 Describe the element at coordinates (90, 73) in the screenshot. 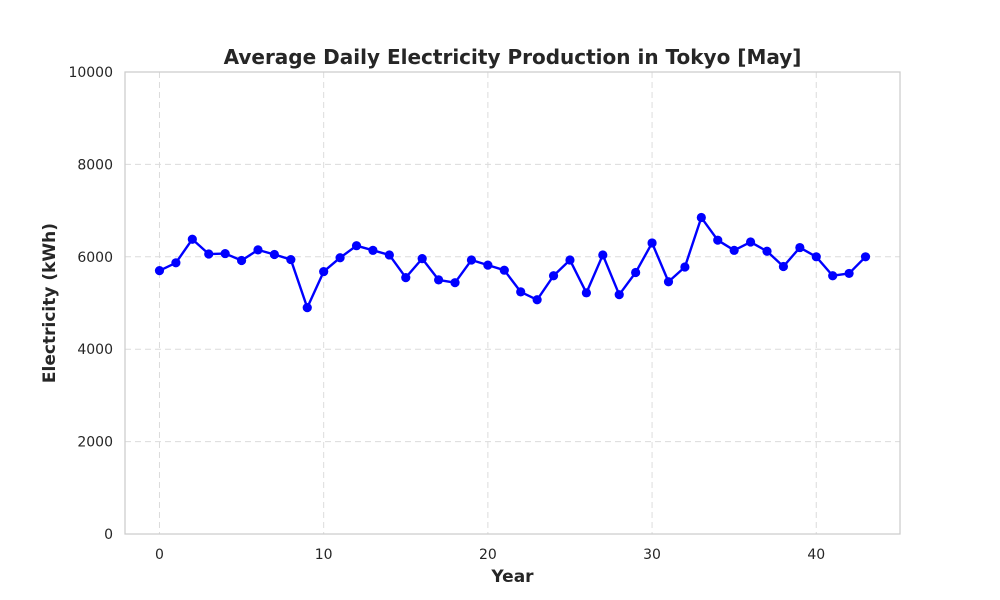

I see `y-tick-label: 10000` at that location.